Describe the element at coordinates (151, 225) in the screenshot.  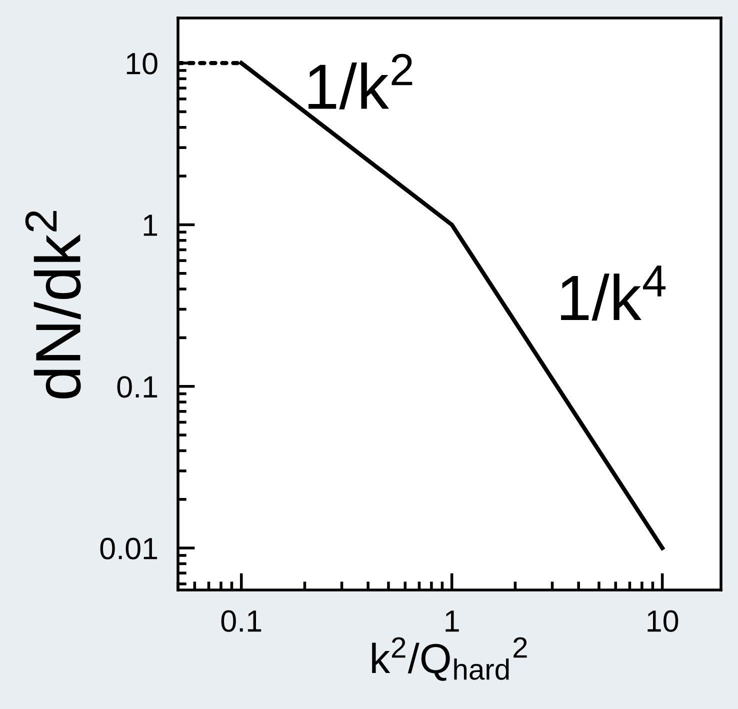
I see `y-tick-label: 1` at that location.